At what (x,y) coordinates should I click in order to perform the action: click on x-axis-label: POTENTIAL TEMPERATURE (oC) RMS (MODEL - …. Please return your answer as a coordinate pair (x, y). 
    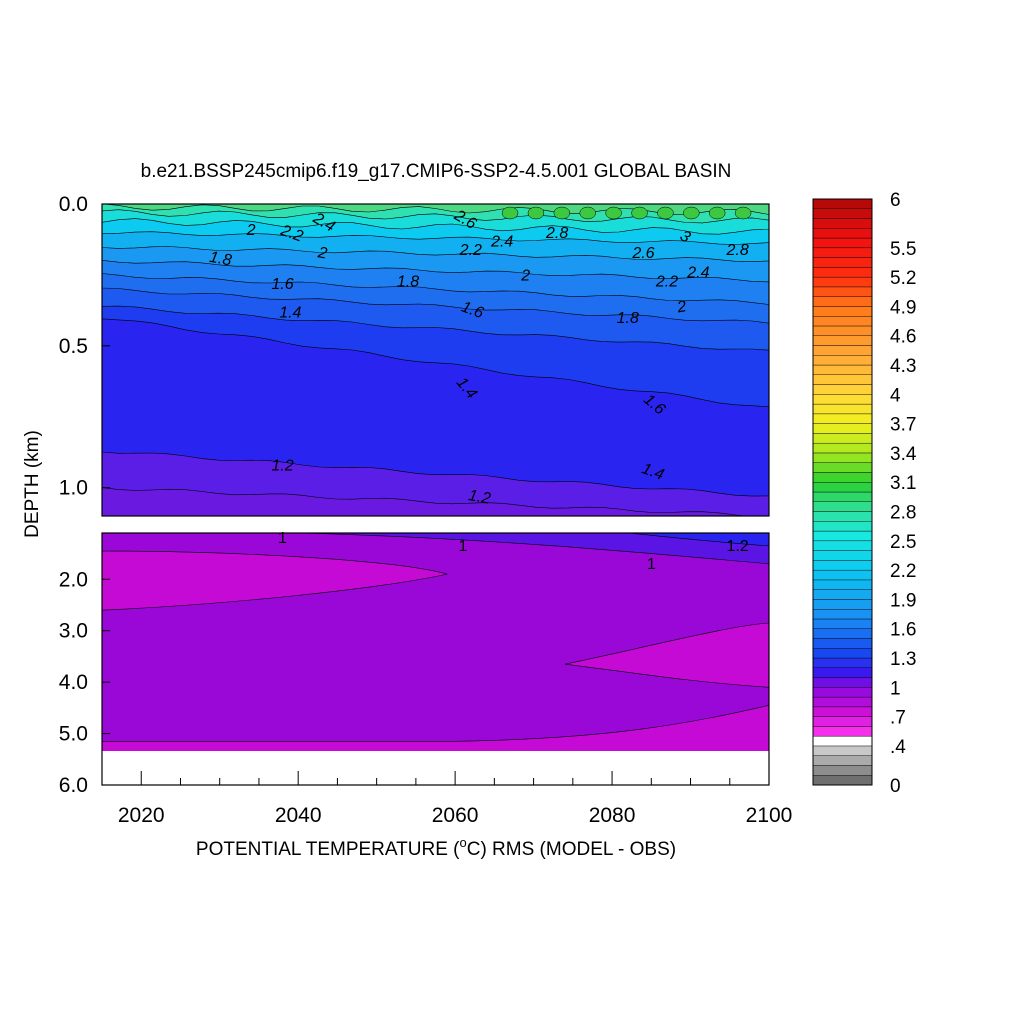
    Looking at the image, I should click on (436, 847).